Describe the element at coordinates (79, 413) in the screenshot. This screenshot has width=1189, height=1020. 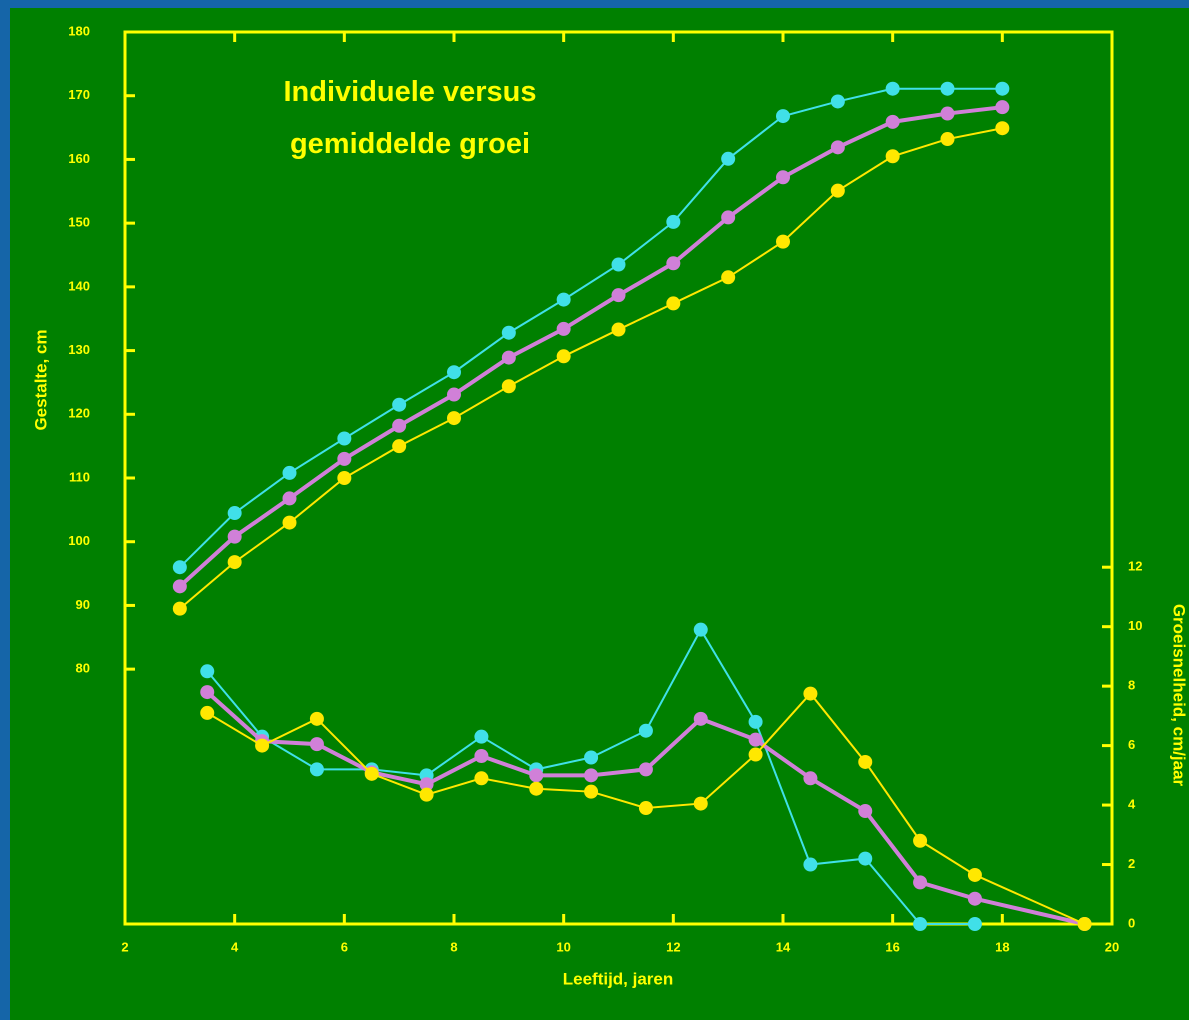
I see `y-tick-label: 120` at that location.